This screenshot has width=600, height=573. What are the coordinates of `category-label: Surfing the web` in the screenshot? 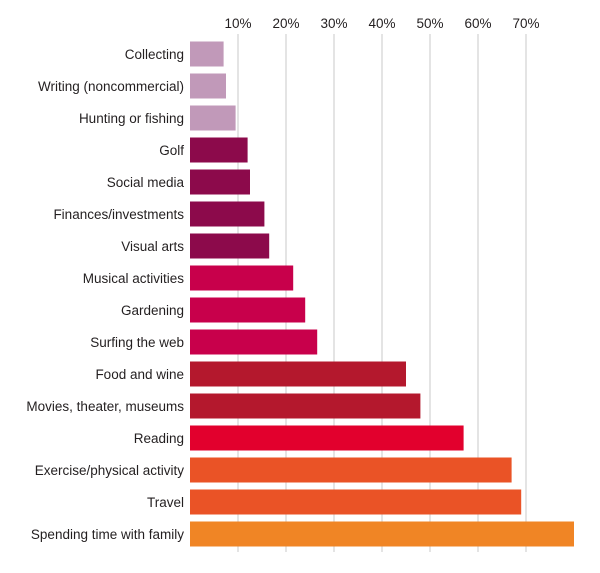 It's located at (137, 342).